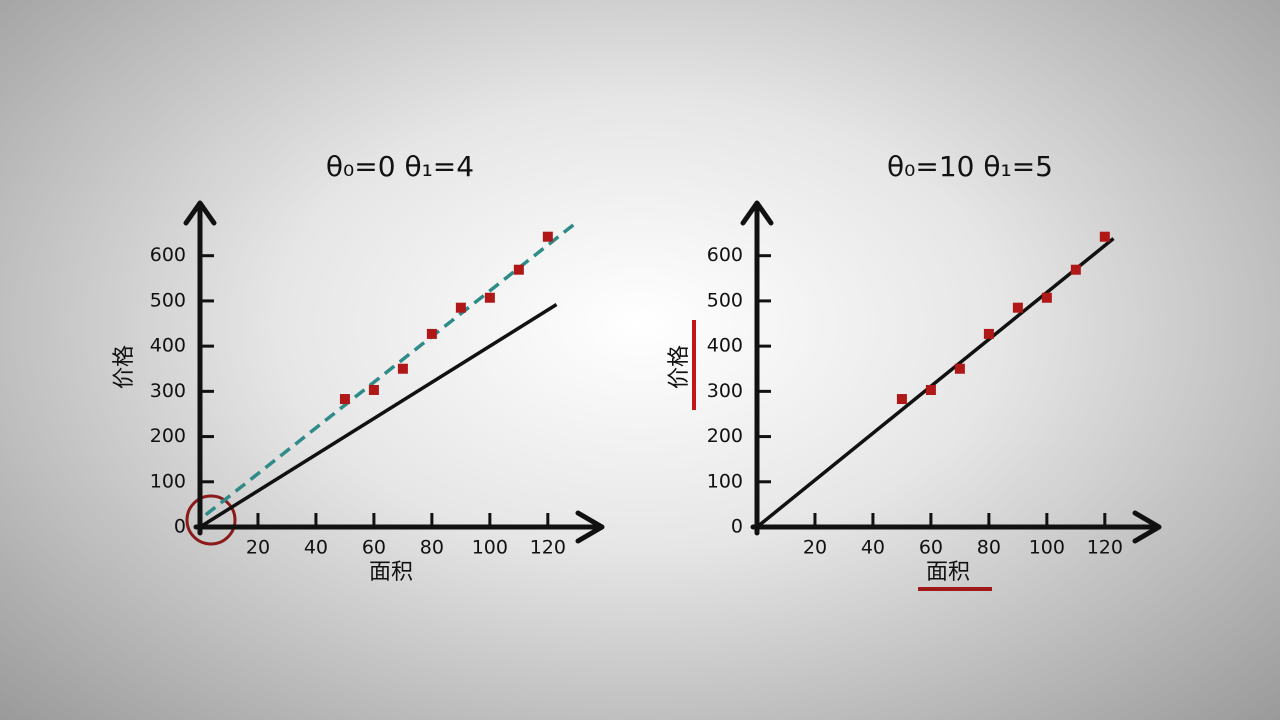  What do you see at coordinates (400, 166) in the screenshot?
I see `chart-title: θ₀=0 θ₁=4` at bounding box center [400, 166].